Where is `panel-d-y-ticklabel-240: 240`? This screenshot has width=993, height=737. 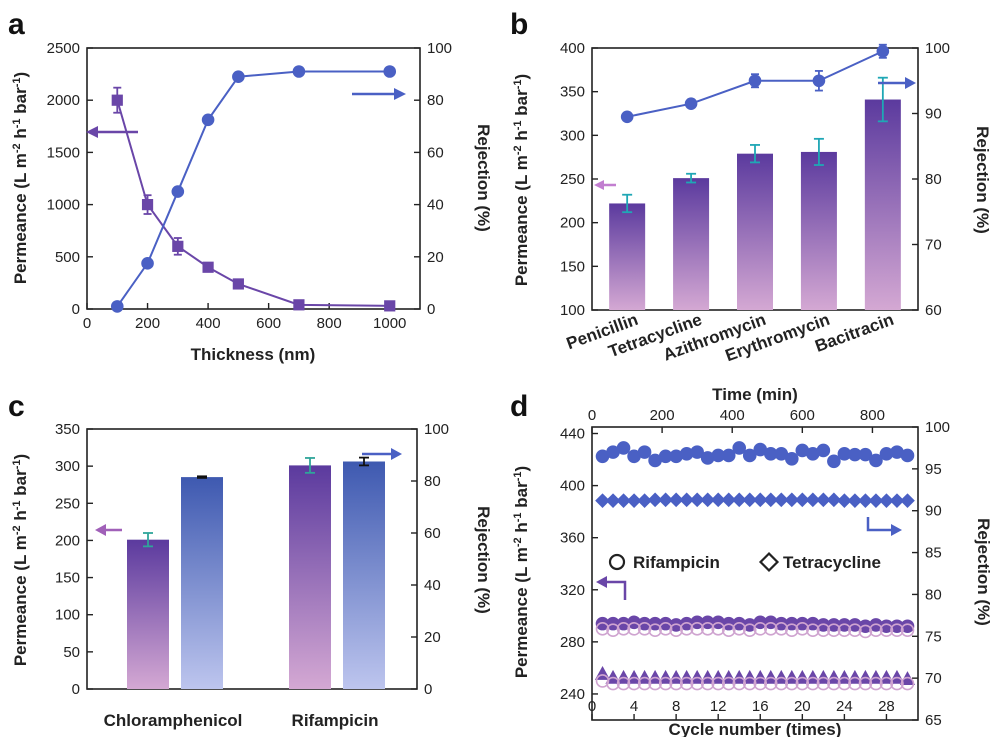 panel-d-y-ticklabel-240: 240 is located at coordinates (572, 694).